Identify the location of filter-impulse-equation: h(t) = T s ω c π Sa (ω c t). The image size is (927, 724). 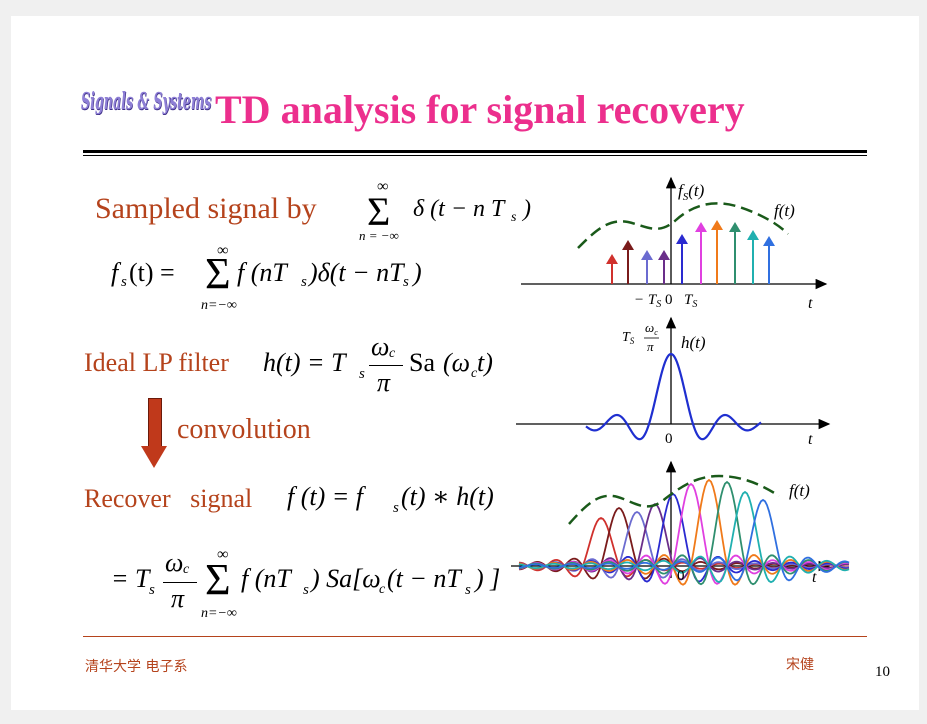
(378, 364).